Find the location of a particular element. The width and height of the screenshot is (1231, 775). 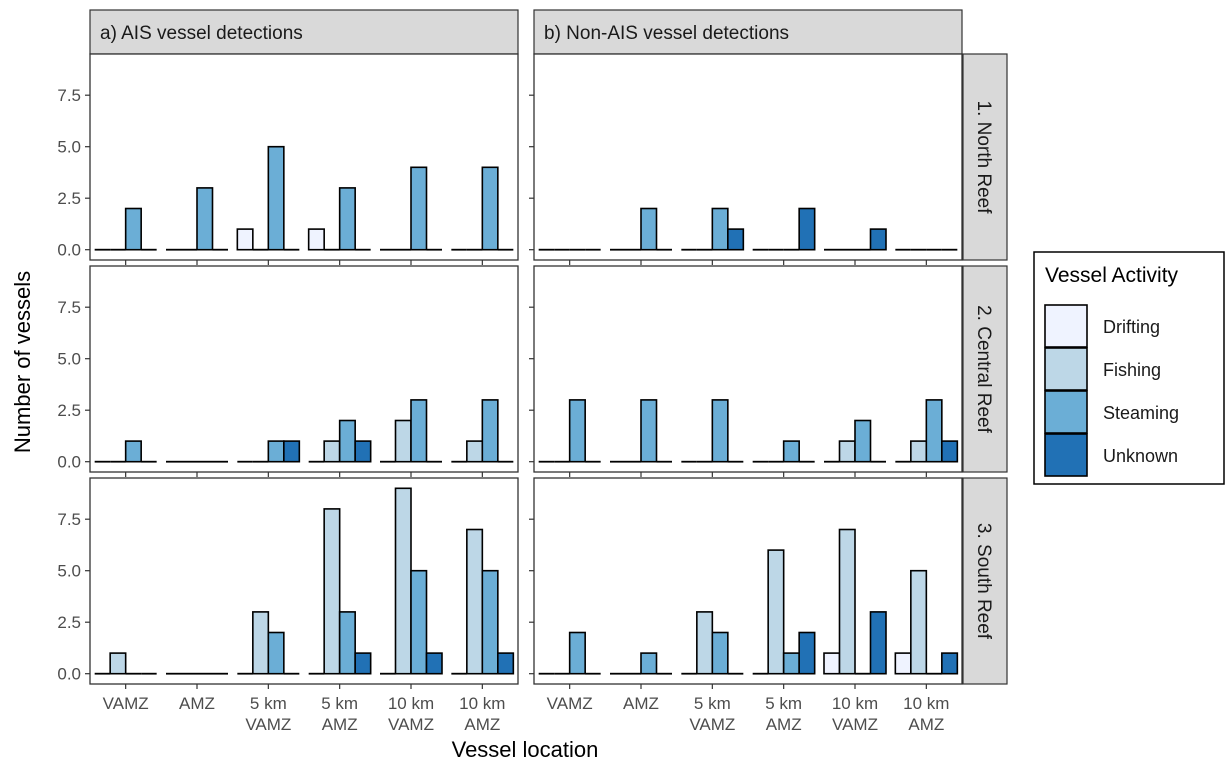

facet-strip-column: b) Non-AIS vessel detections is located at coordinates (748, 32).